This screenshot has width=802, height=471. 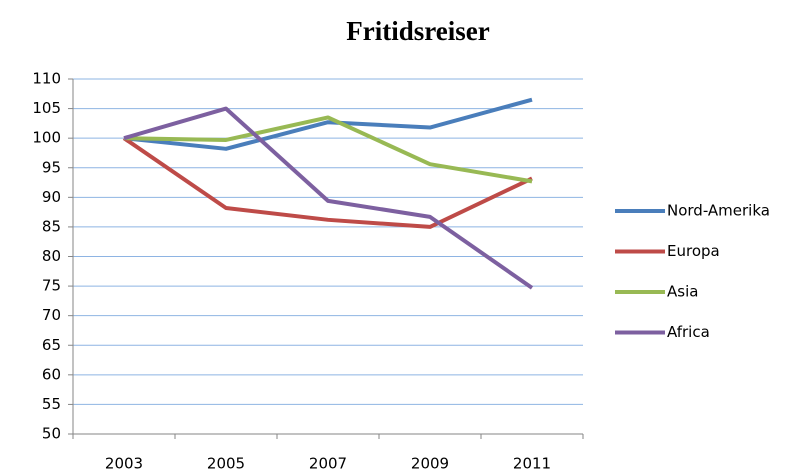 I want to click on y-tick-label: 65, so click(x=51, y=345).